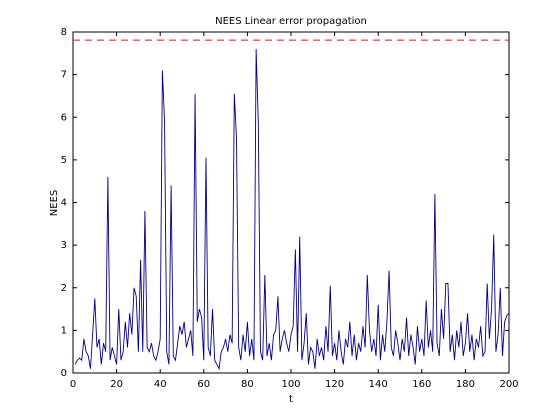 Image resolution: width=560 pixels, height=420 pixels. What do you see at coordinates (64, 32) in the screenshot?
I see `y-tick-label: 8` at bounding box center [64, 32].